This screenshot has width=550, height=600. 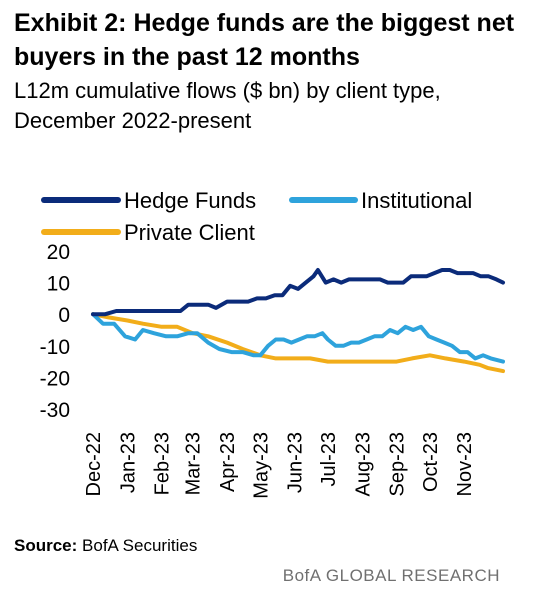 What do you see at coordinates (298, 292) in the screenshot?
I see `series-line-hedge-funds` at bounding box center [298, 292].